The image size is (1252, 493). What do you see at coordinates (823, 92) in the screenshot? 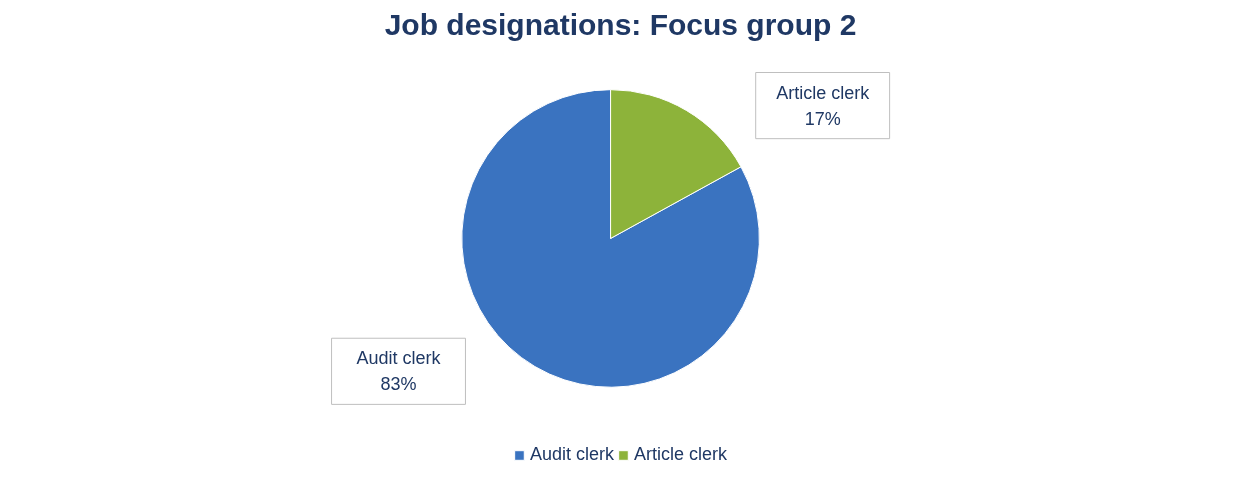
I see `slice-label: Article clerk` at bounding box center [823, 92].